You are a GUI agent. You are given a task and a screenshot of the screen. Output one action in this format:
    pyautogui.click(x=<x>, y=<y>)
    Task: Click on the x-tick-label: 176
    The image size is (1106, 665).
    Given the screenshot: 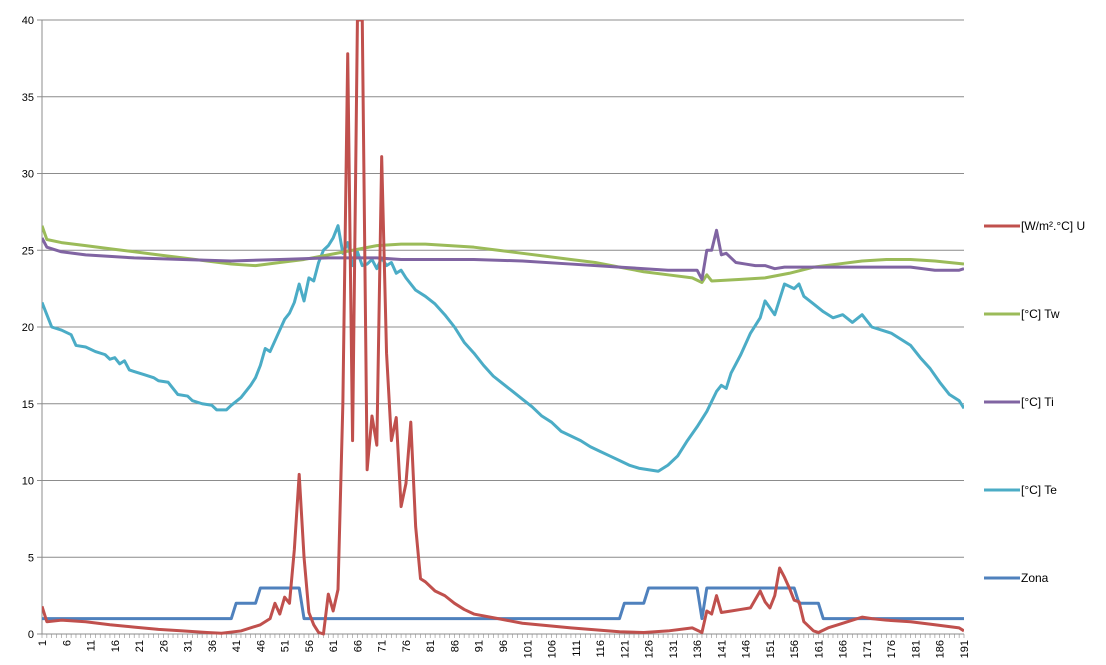 What is the action you would take?
    pyautogui.click(x=892, y=649)
    